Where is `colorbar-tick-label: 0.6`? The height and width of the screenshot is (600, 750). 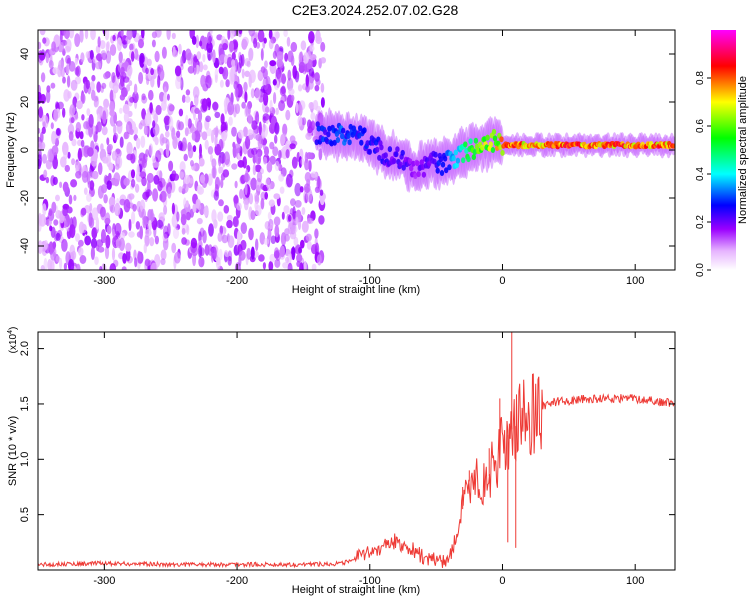
colorbar-tick-label: 0.6 is located at coordinates (700, 126).